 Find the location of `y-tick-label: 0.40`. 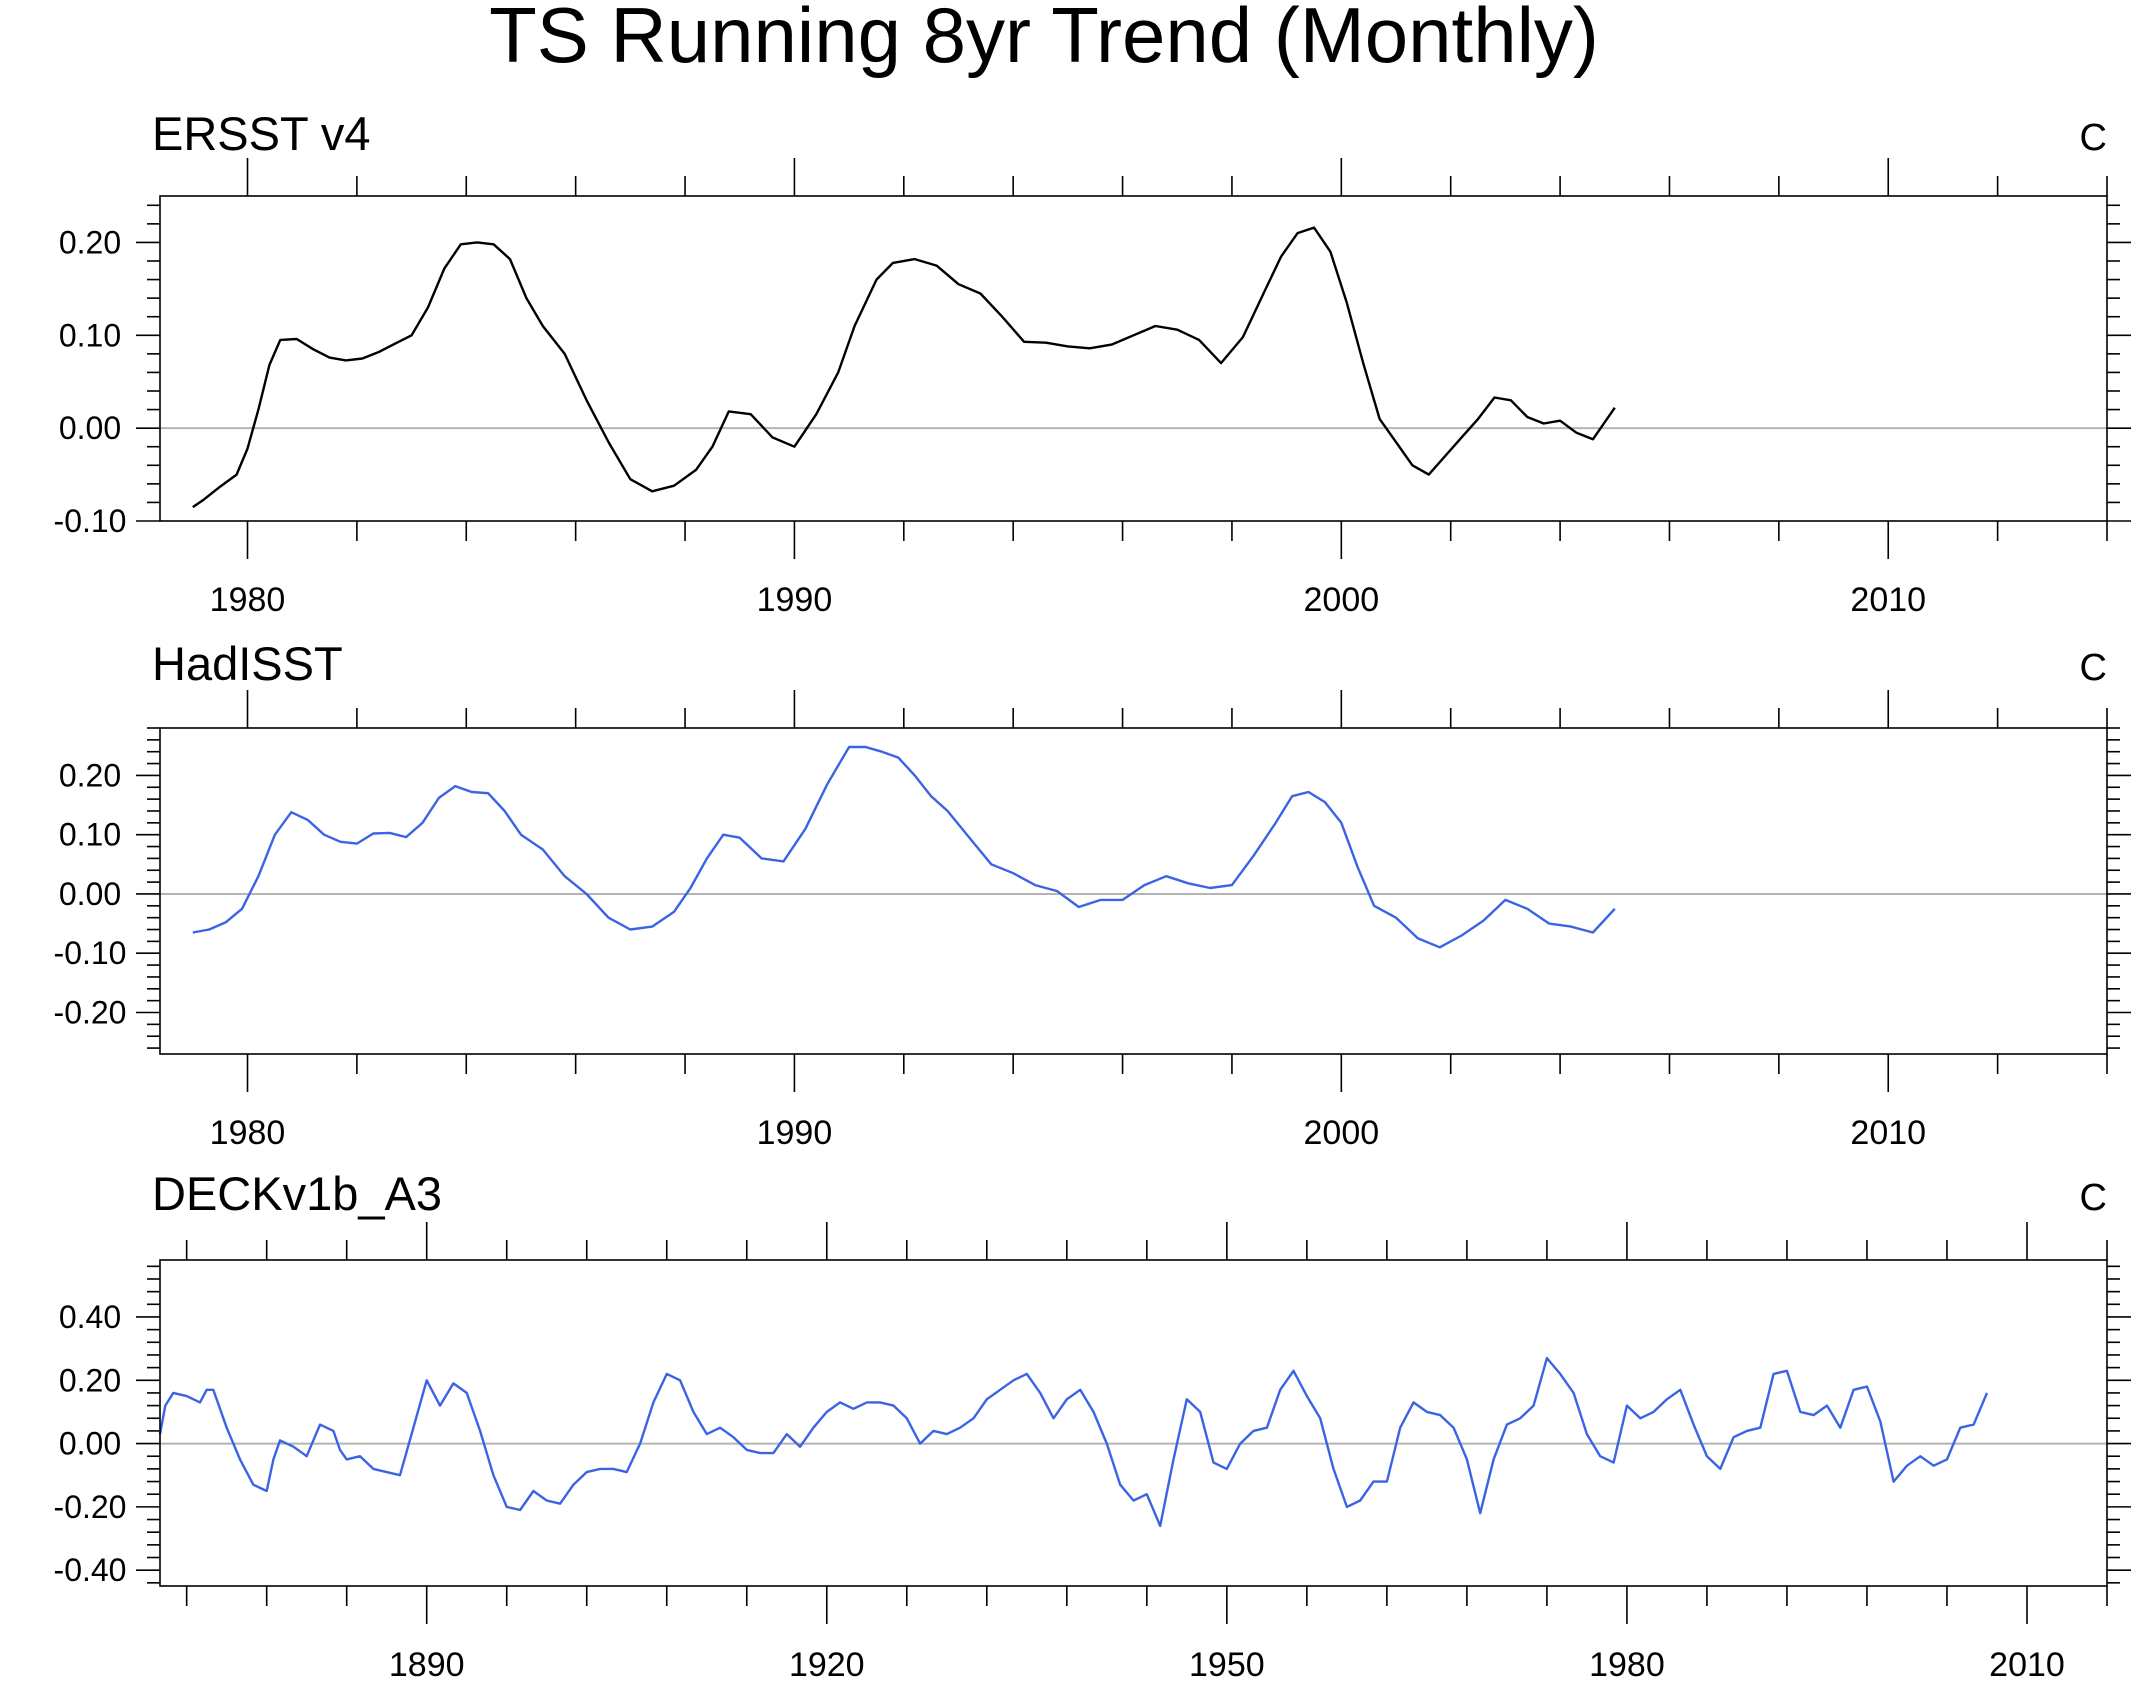

y-tick-label: 0.40 is located at coordinates (90, 1317).